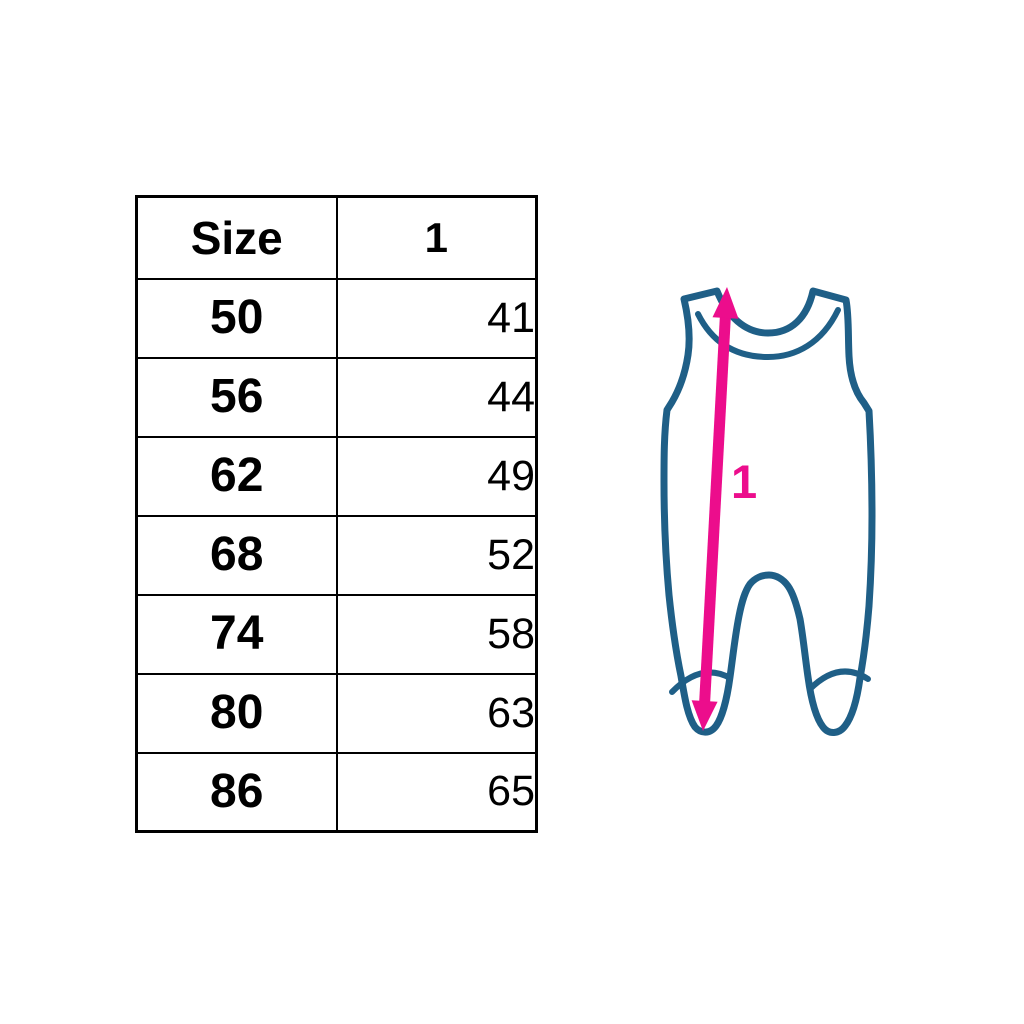 The image size is (1024, 1024). I want to click on measurement-arrow-shaft, so click(715, 509).